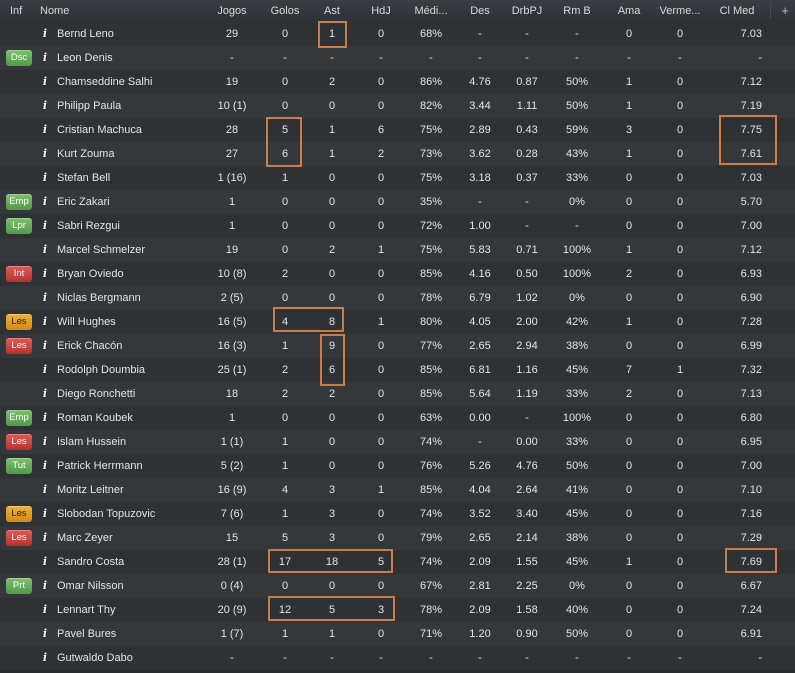  I want to click on table-row: i Gutwaldo Dabo - - - - - - - - - - -, so click(397, 658).